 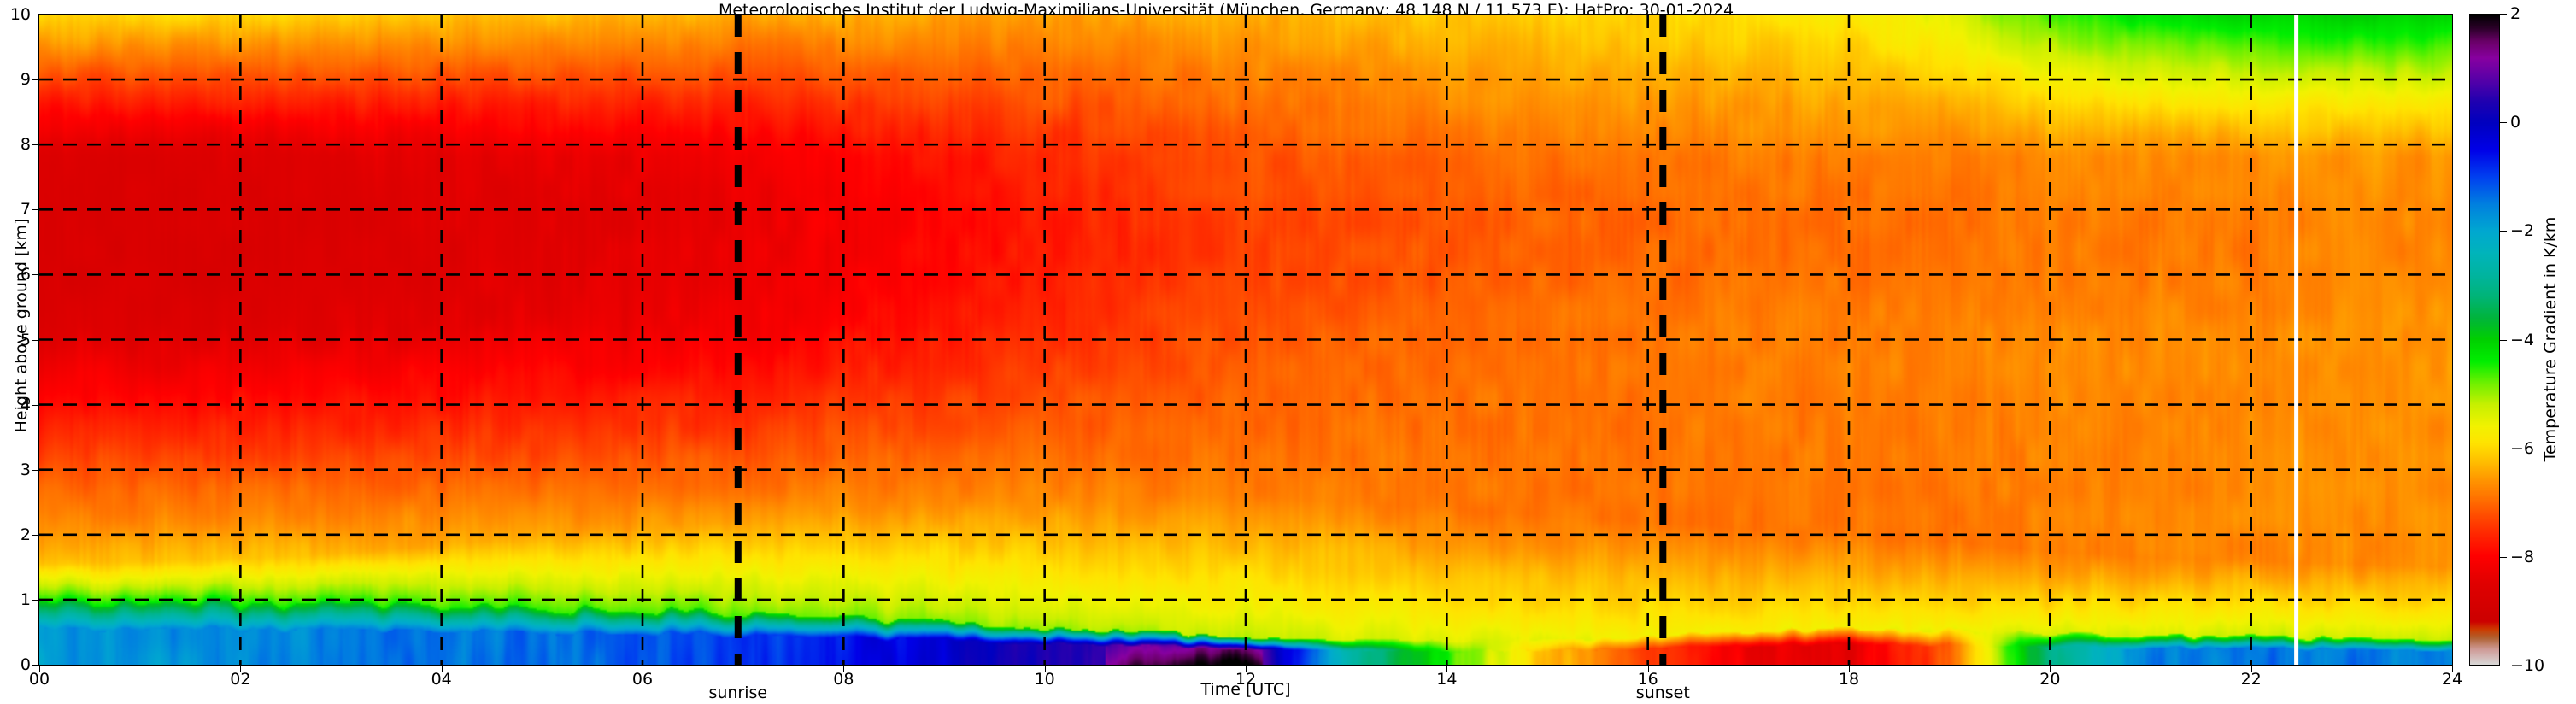 I want to click on colorbar-tick-label: −6, so click(x=2522, y=448).